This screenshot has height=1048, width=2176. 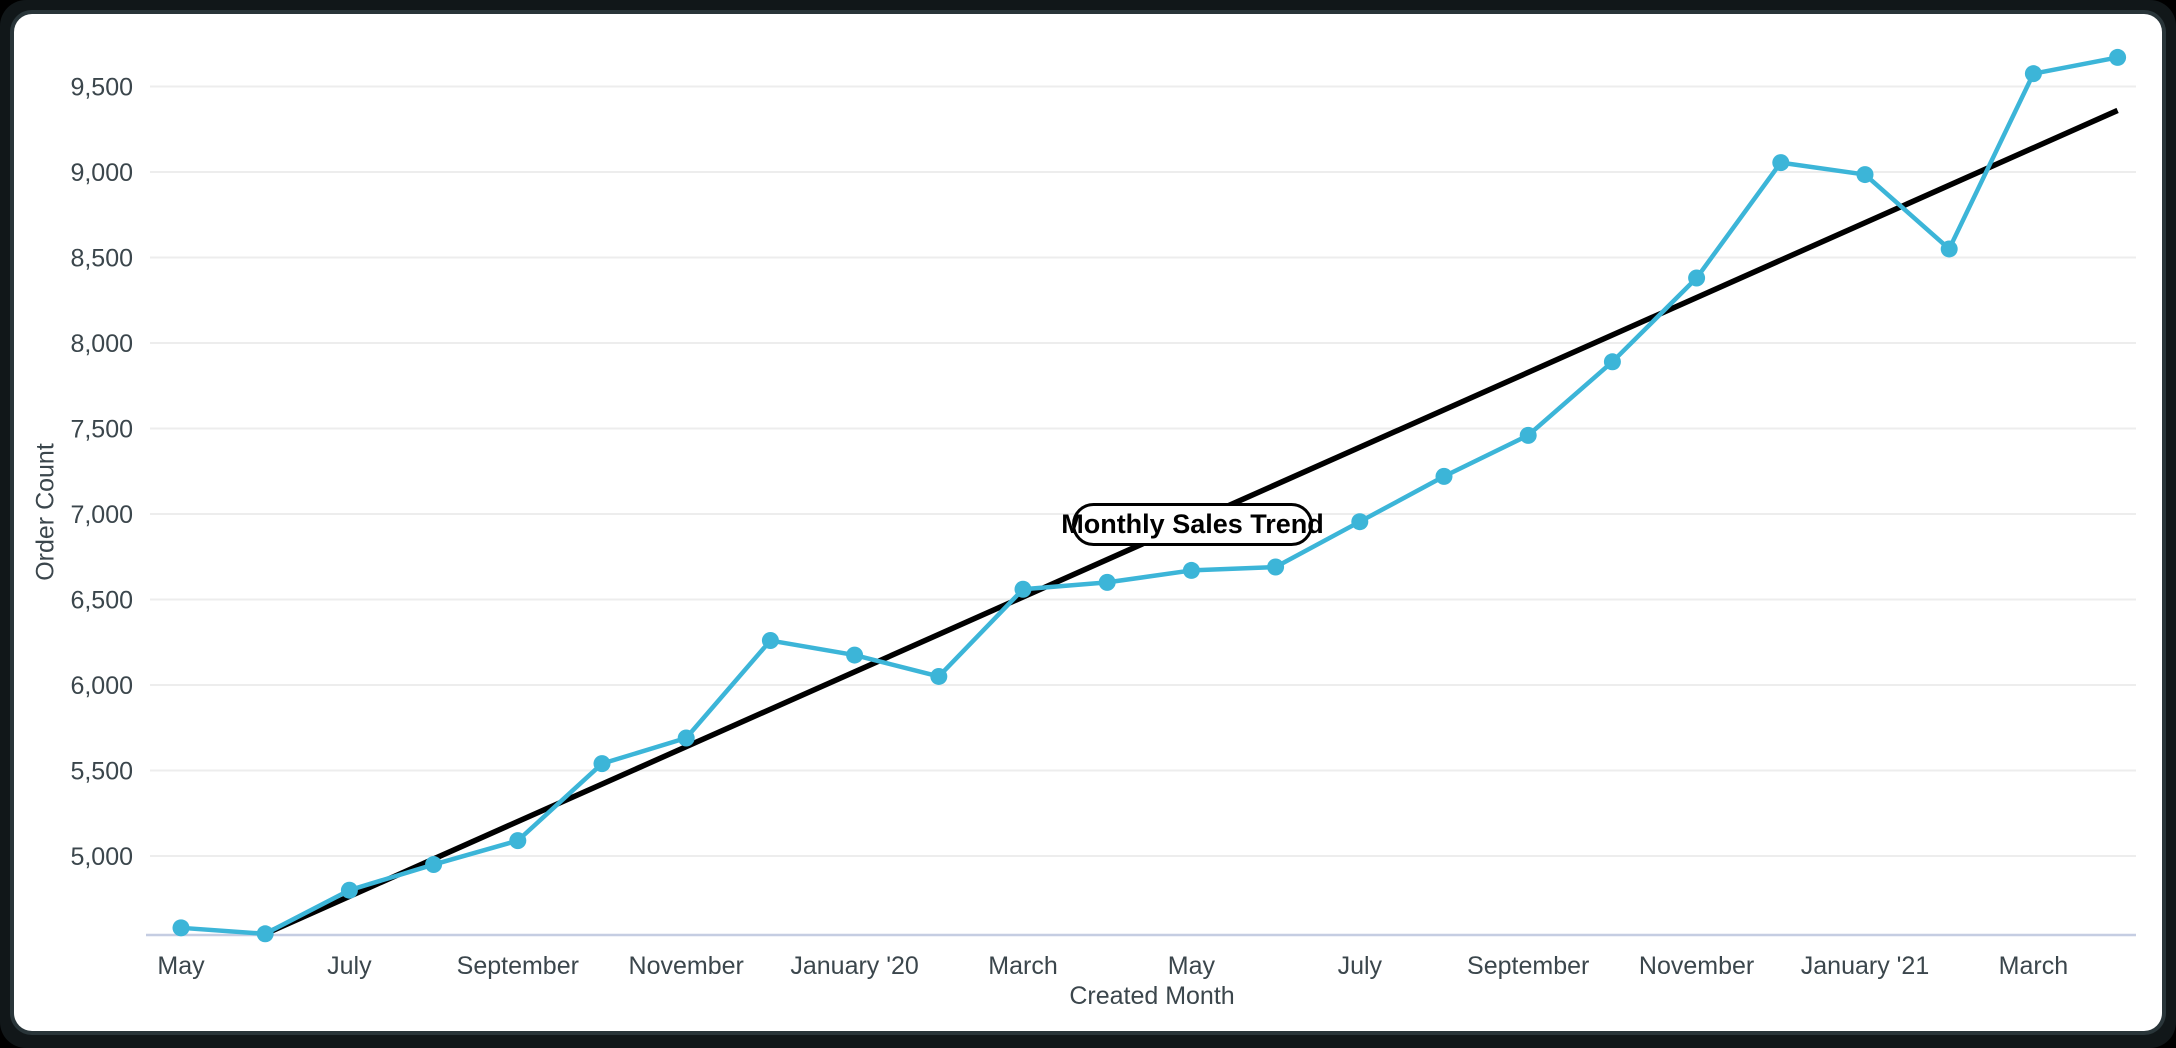 I want to click on y-tick-label: 6,500, so click(x=101, y=600).